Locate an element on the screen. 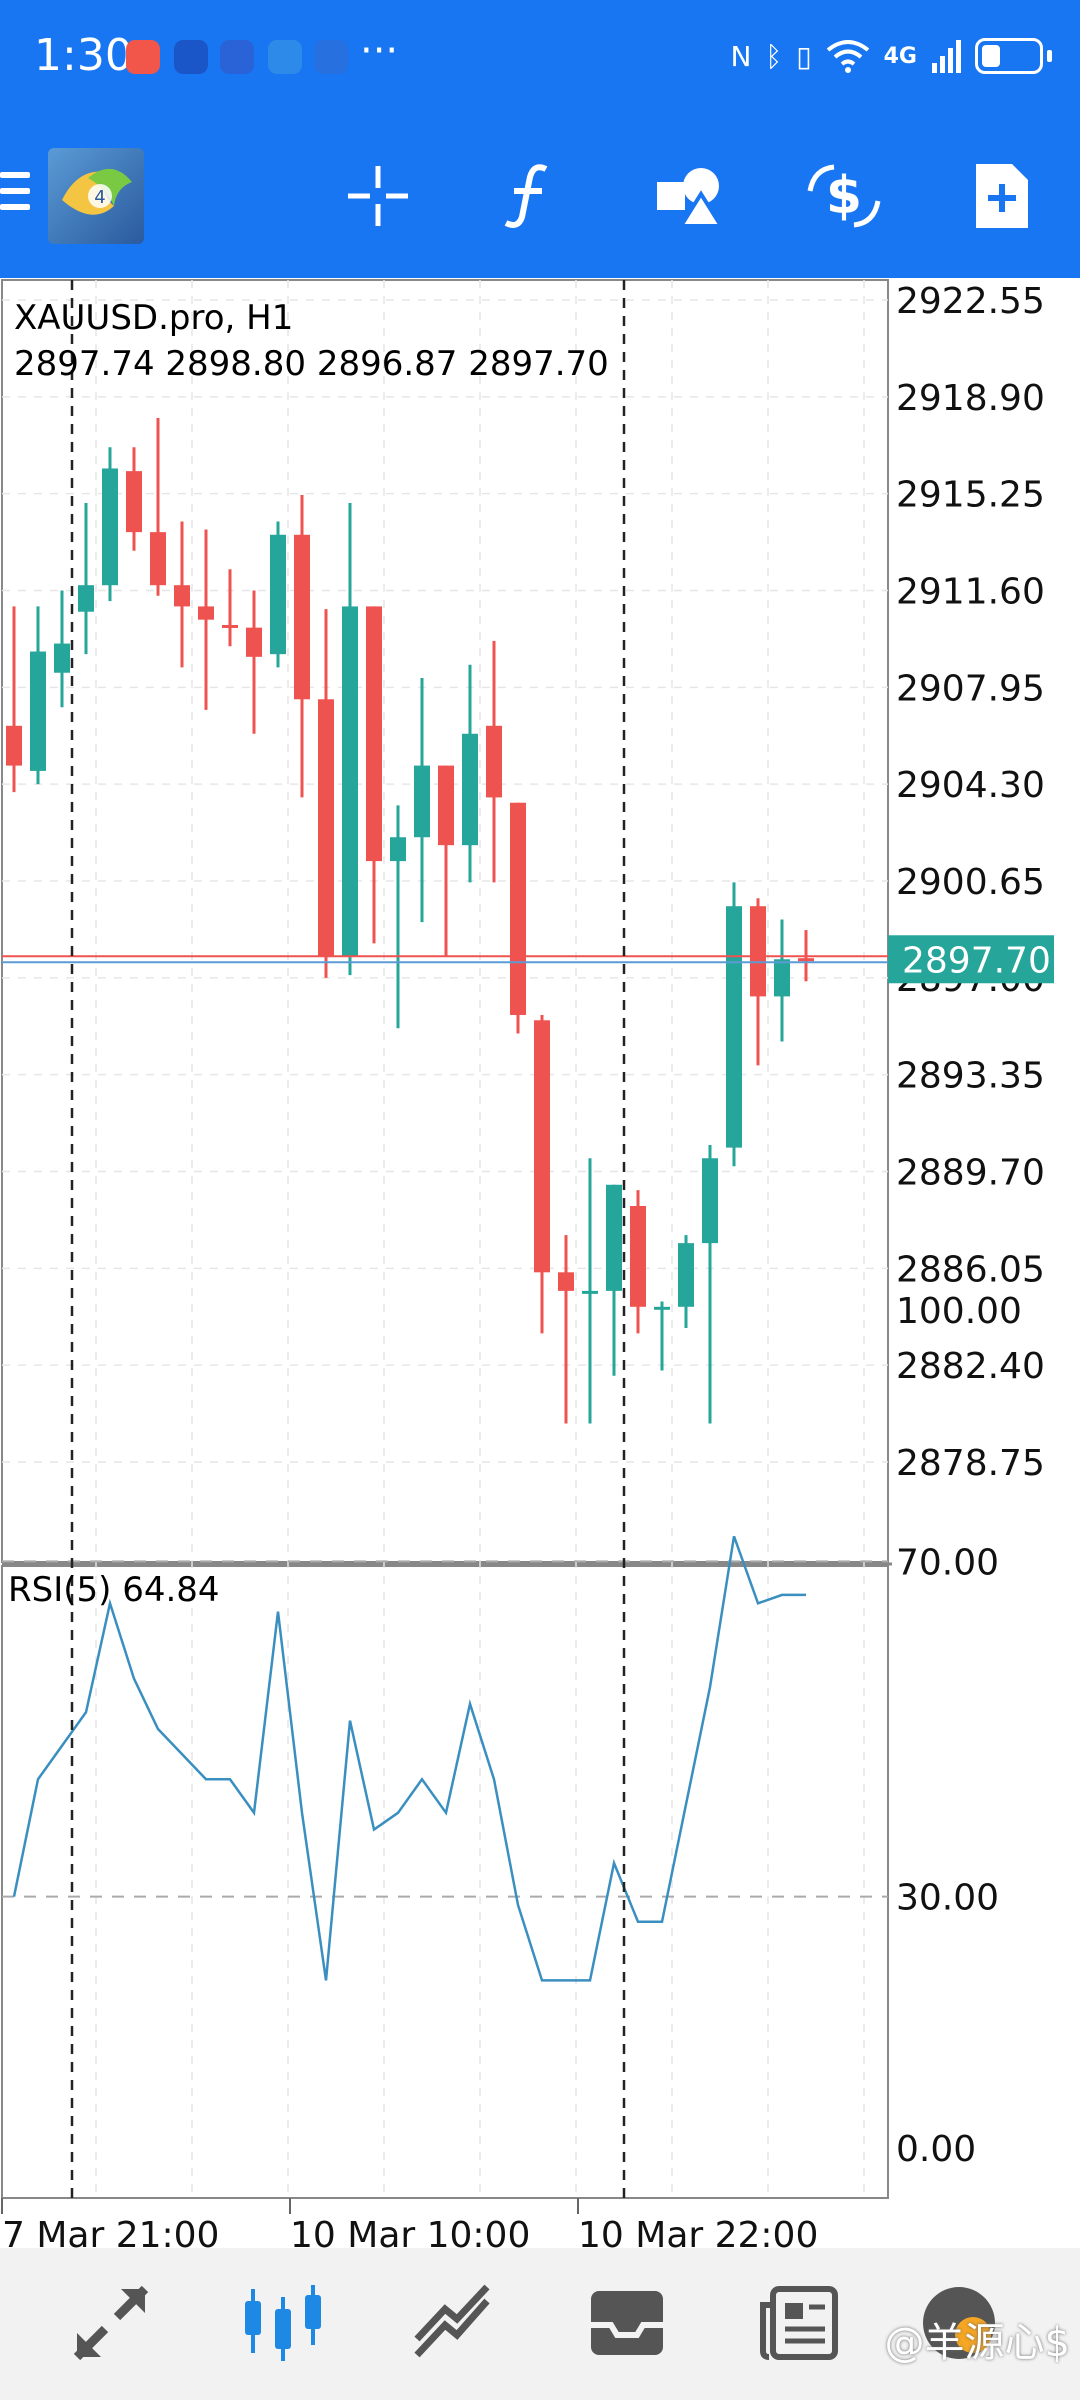 This screenshot has height=2400, width=1080. price-tick-label: 2911.60 is located at coordinates (970, 592).